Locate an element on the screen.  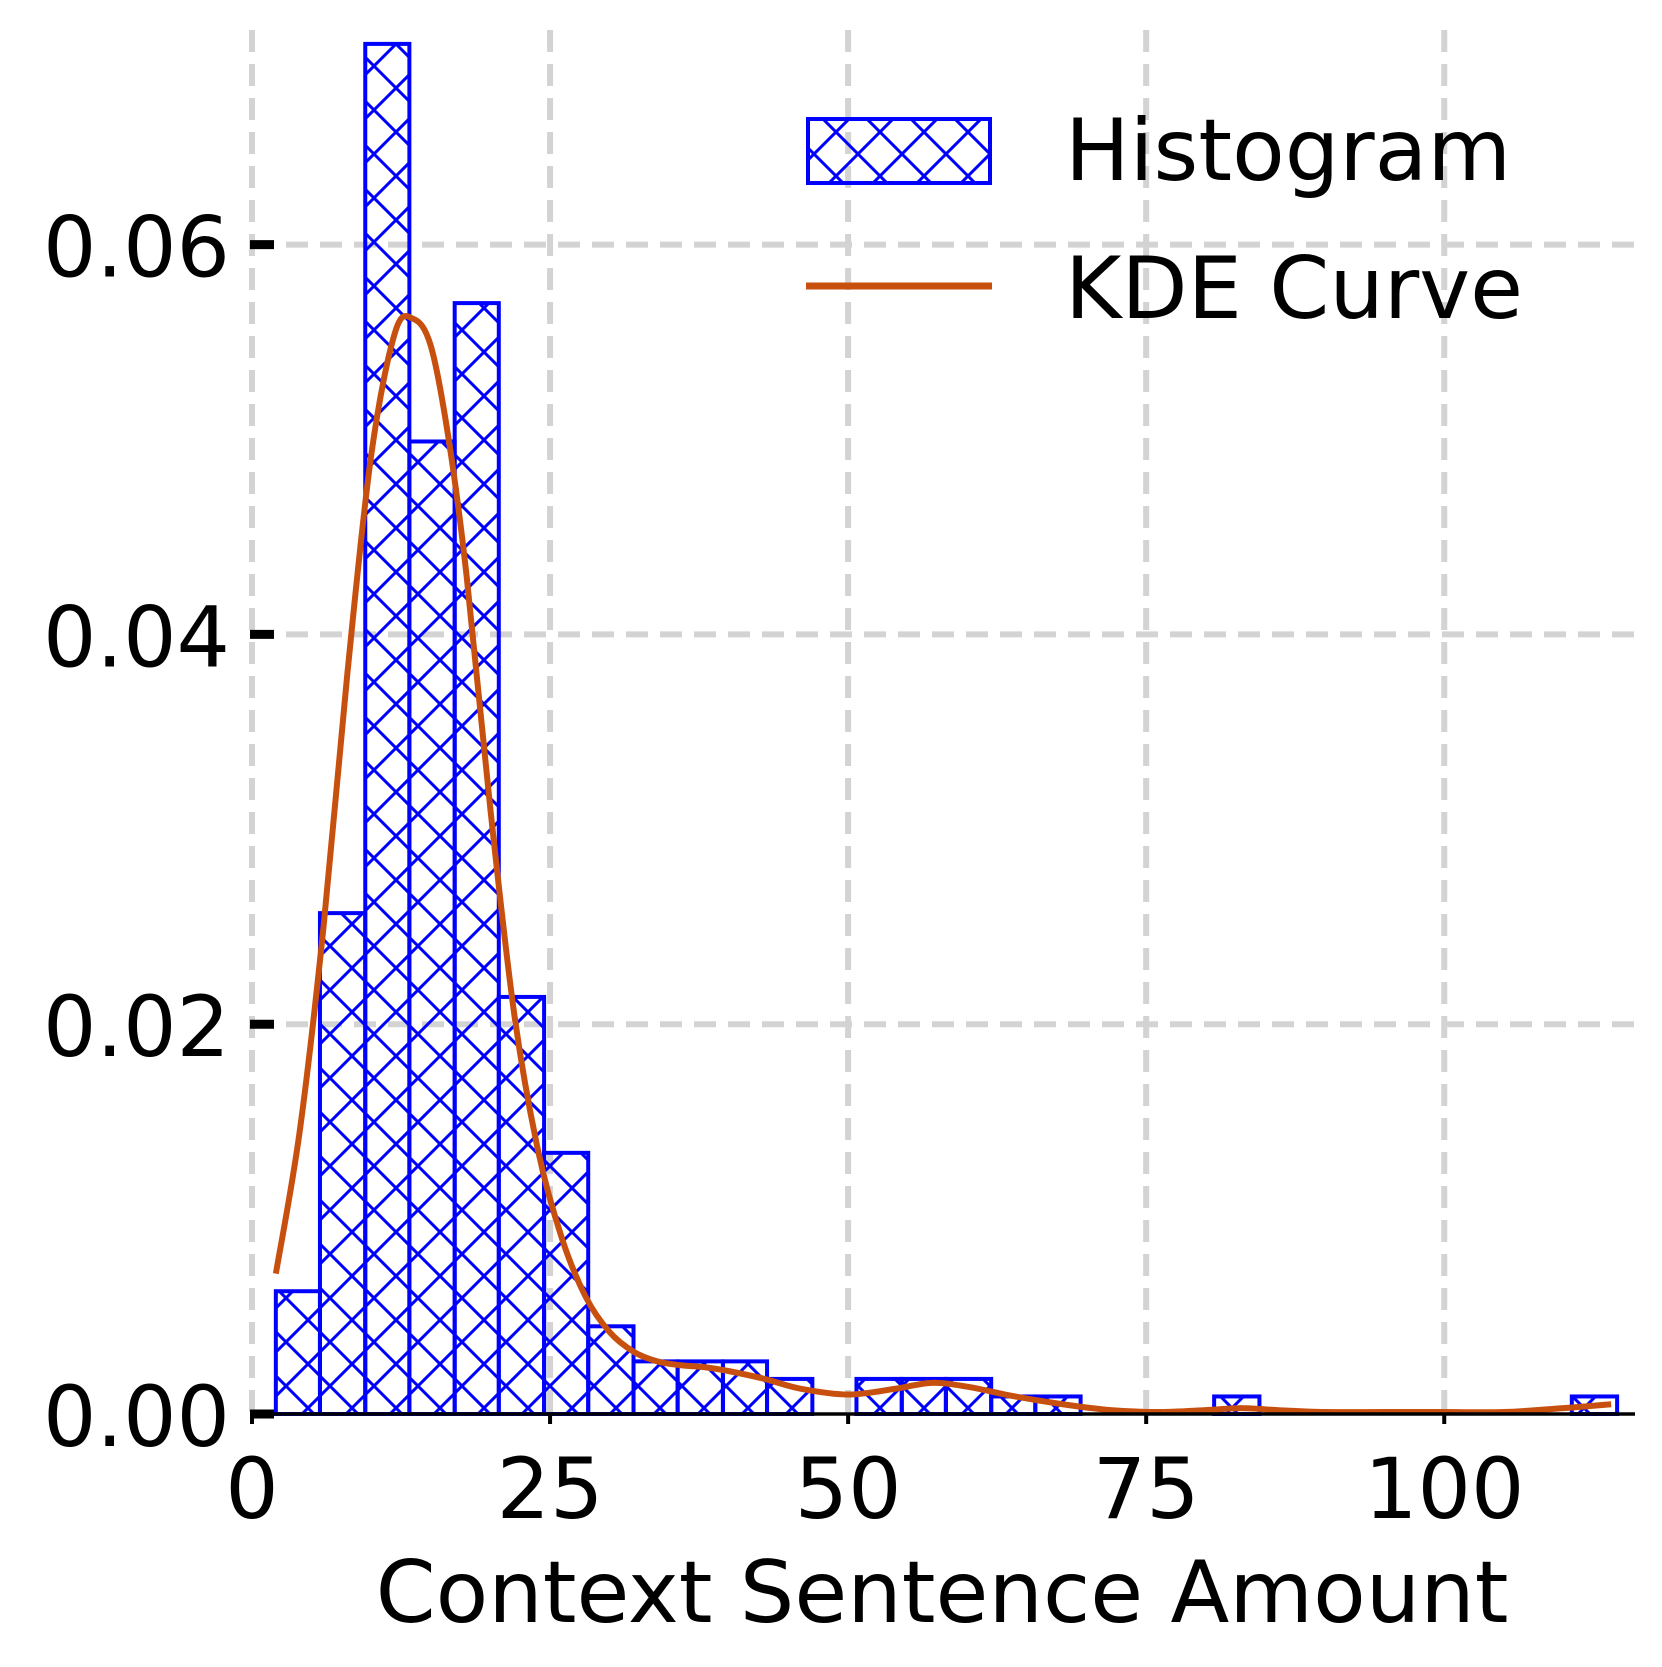
y-tick-label: 0.00 is located at coordinates (136, 1417).